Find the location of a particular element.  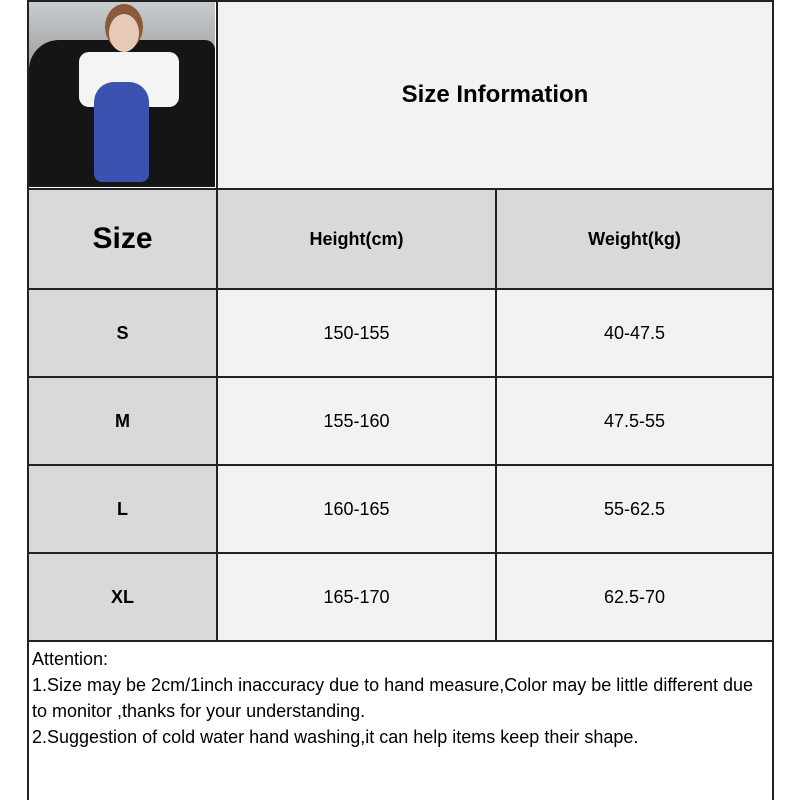

weight-value: 55-62.5 is located at coordinates (634, 508).